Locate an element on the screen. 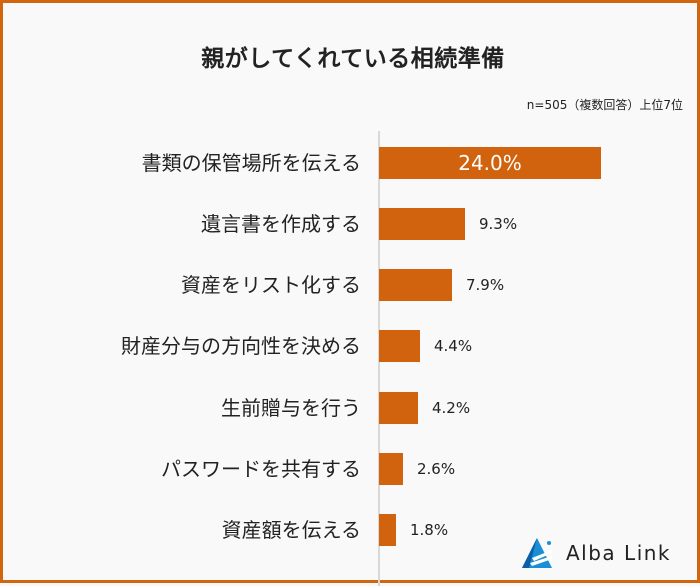 The image size is (700, 586). chart-title: 親がしてくれている相続準備 is located at coordinates (353, 59).